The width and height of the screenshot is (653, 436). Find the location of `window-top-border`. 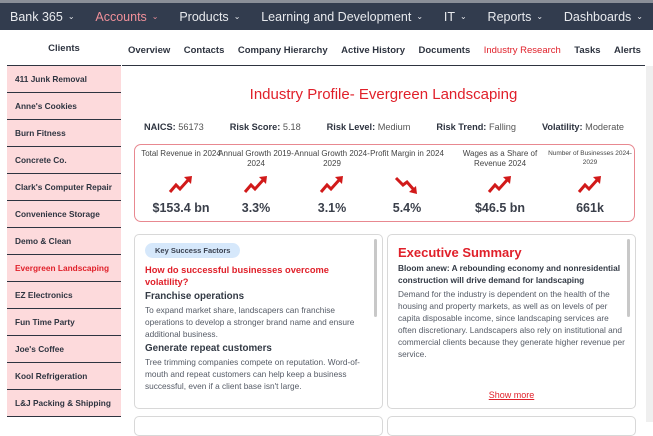

window-top-border is located at coordinates (326, 1).